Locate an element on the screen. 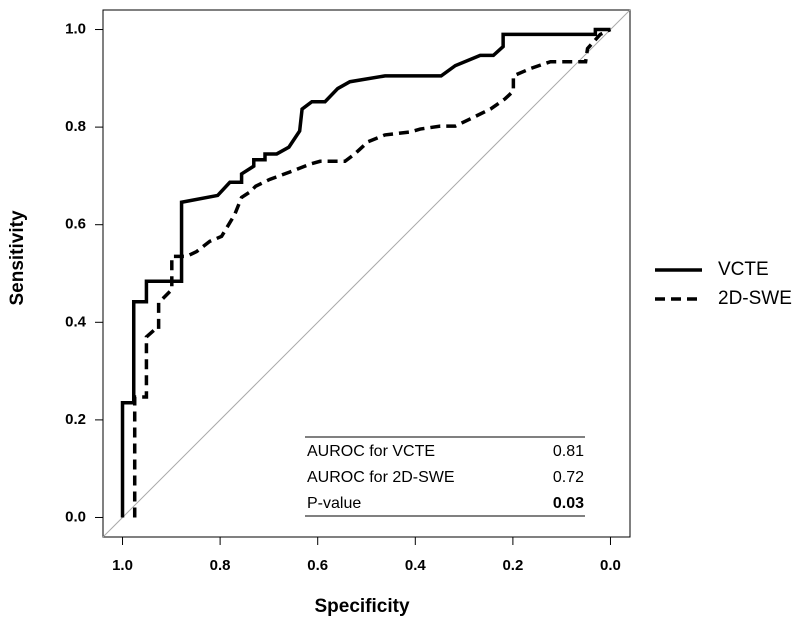  x-tick-label: 0.0 is located at coordinates (610, 565).